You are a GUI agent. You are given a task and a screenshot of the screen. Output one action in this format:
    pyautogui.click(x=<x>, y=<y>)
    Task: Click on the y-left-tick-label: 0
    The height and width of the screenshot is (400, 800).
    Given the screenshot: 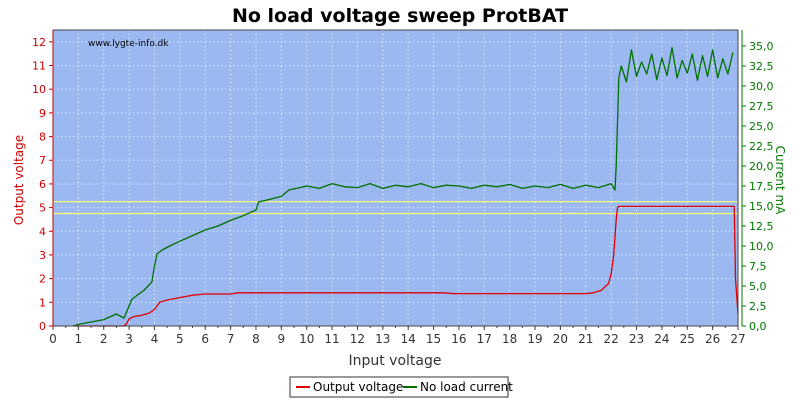 What is the action you would take?
    pyautogui.click(x=42, y=326)
    